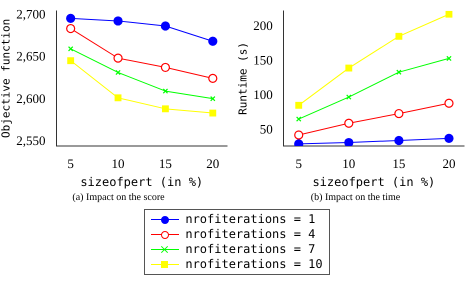 The width and height of the screenshot is (474, 285). What do you see at coordinates (31, 14) in the screenshot?
I see `y-tick-label: 2,700` at bounding box center [31, 14].